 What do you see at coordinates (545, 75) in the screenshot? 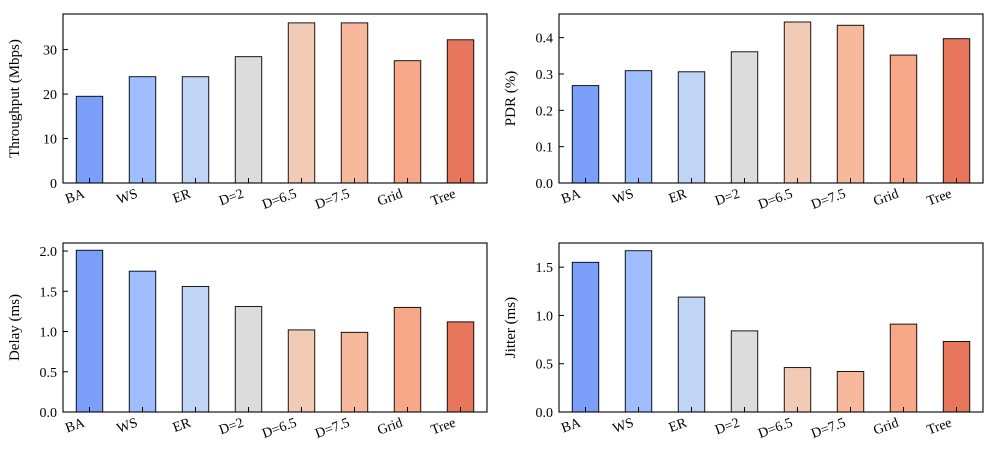
I see `pdr-ytick-label: 0.3` at bounding box center [545, 75].